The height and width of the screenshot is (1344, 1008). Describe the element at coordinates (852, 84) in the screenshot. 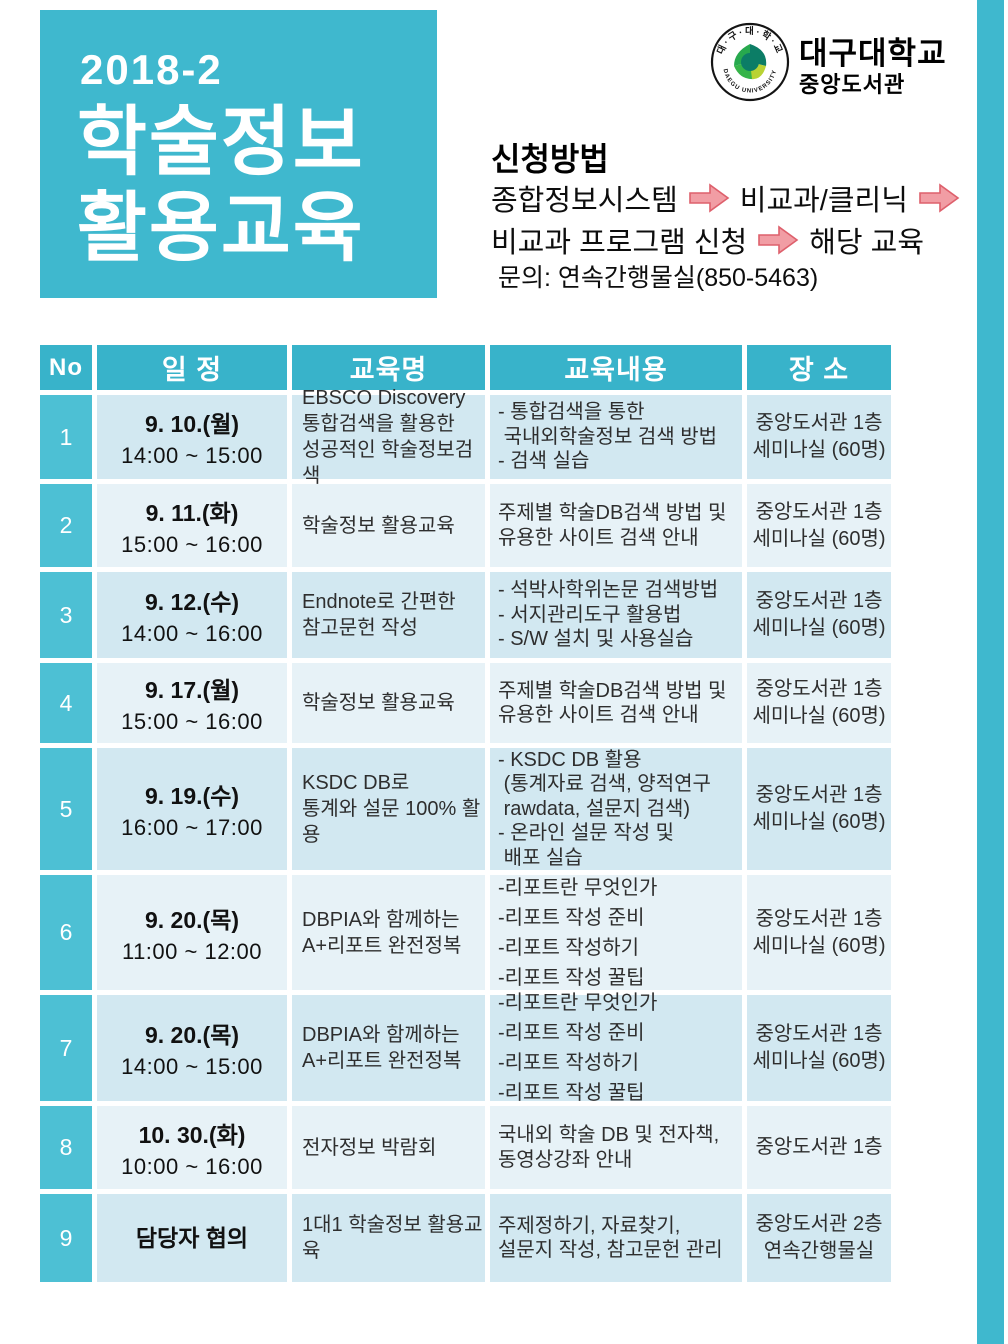

I see `library-name: 중앙도서관` at that location.